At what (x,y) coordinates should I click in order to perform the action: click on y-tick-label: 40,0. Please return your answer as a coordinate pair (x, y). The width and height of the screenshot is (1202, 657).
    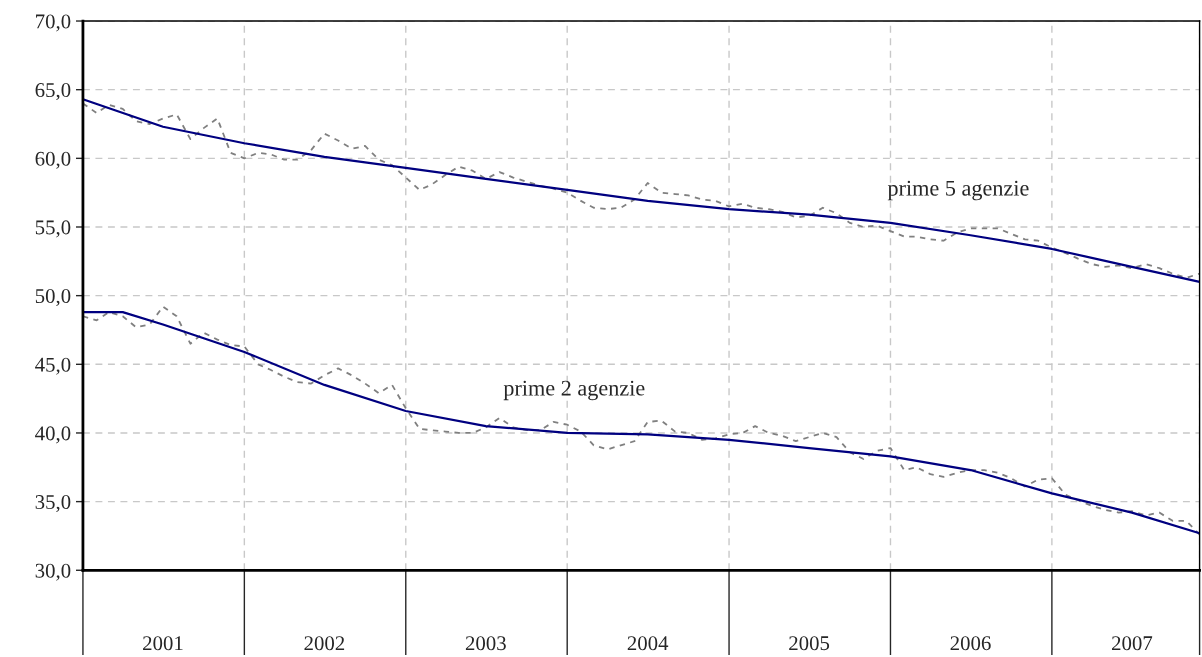
    Looking at the image, I should click on (53, 435).